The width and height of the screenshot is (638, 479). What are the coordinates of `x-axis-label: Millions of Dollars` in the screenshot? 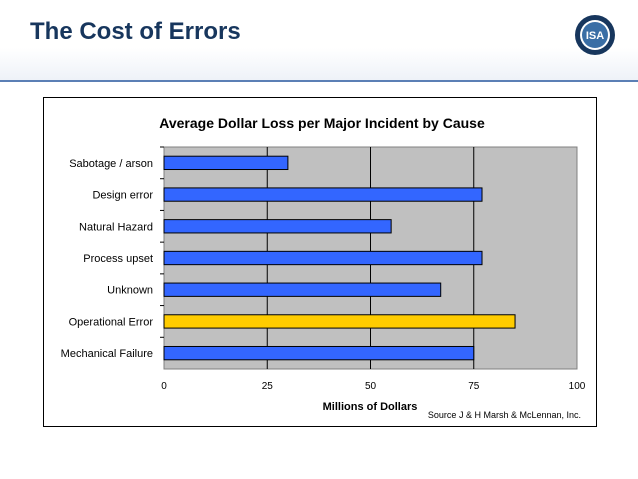 It's located at (370, 407).